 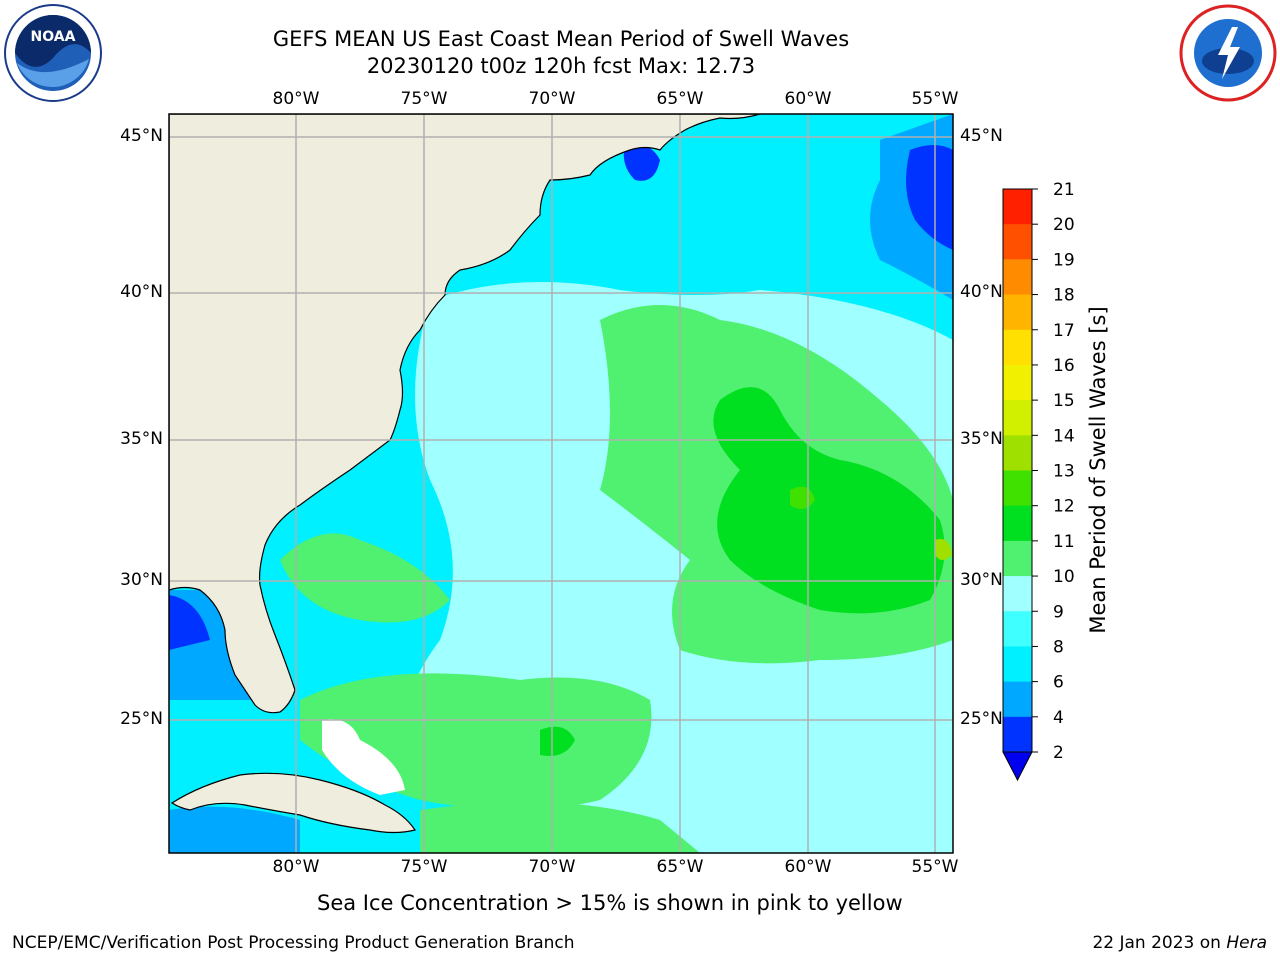 I want to click on swell-zone-2-4-northeast, so click(x=929, y=197).